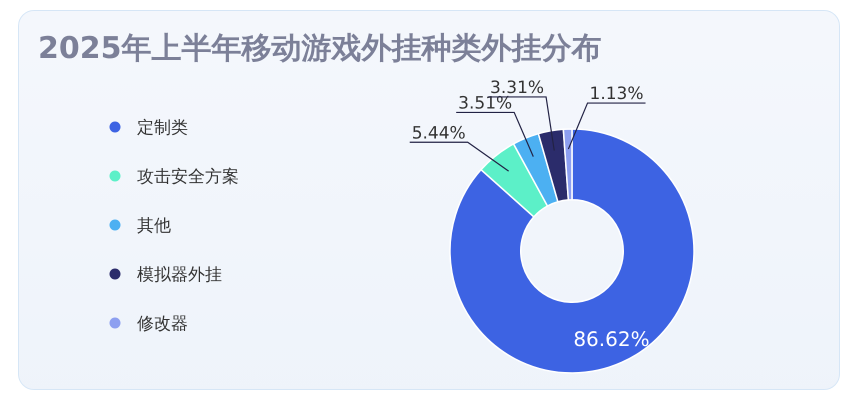  What do you see at coordinates (611, 339) in the screenshot?
I see `data-label: 86.62%` at bounding box center [611, 339].